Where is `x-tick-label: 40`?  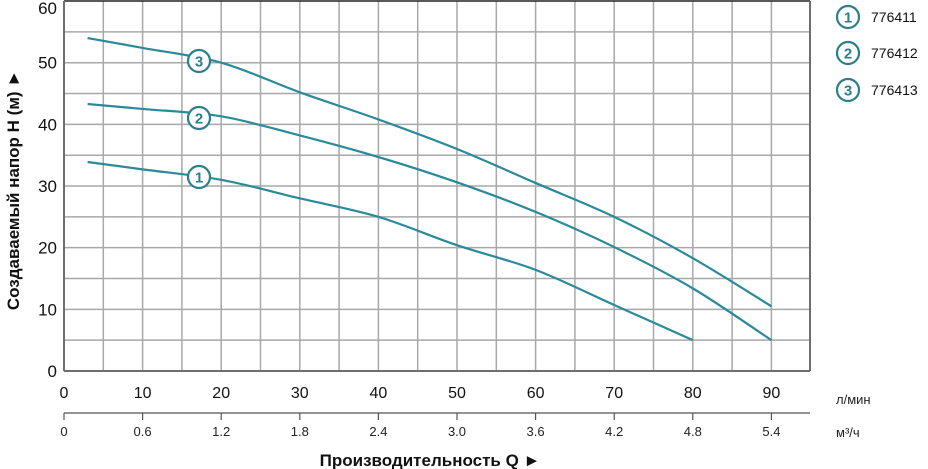 x-tick-label: 40 is located at coordinates (379, 393).